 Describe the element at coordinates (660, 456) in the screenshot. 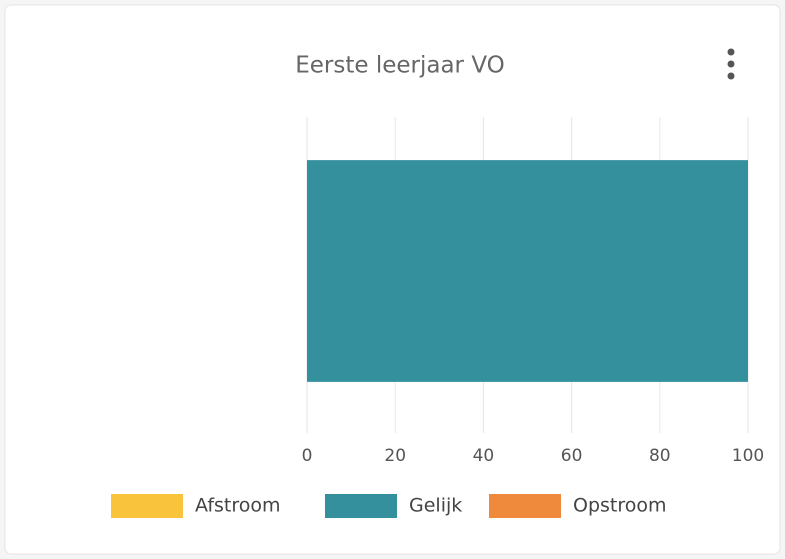

I see `x-tick-label: 80` at that location.